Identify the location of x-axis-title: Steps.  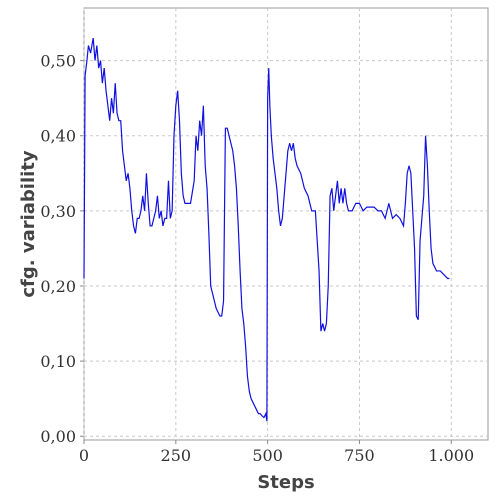
(285, 482).